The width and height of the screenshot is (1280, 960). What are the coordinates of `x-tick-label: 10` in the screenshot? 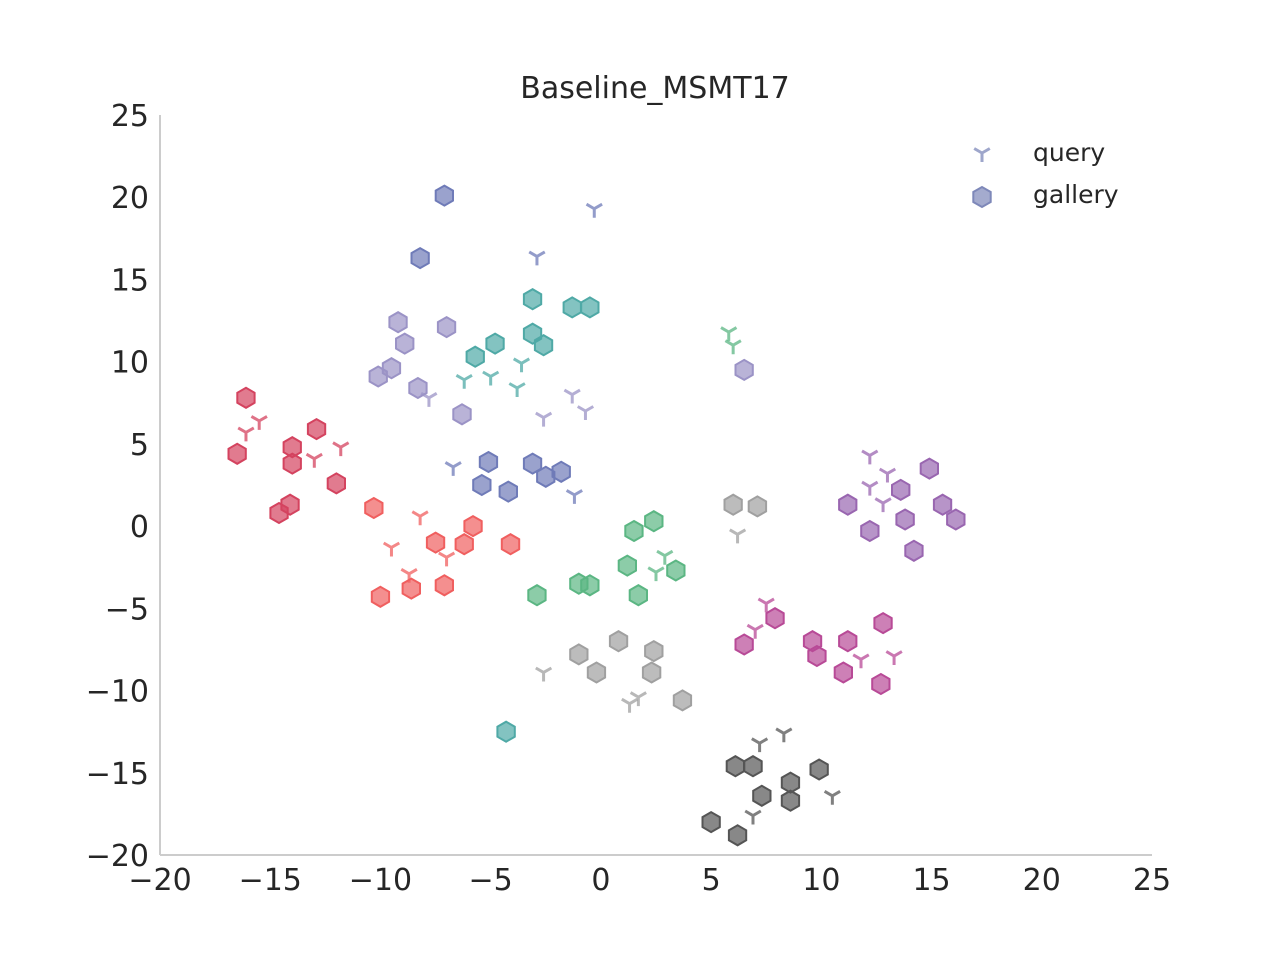 It's located at (821, 880).